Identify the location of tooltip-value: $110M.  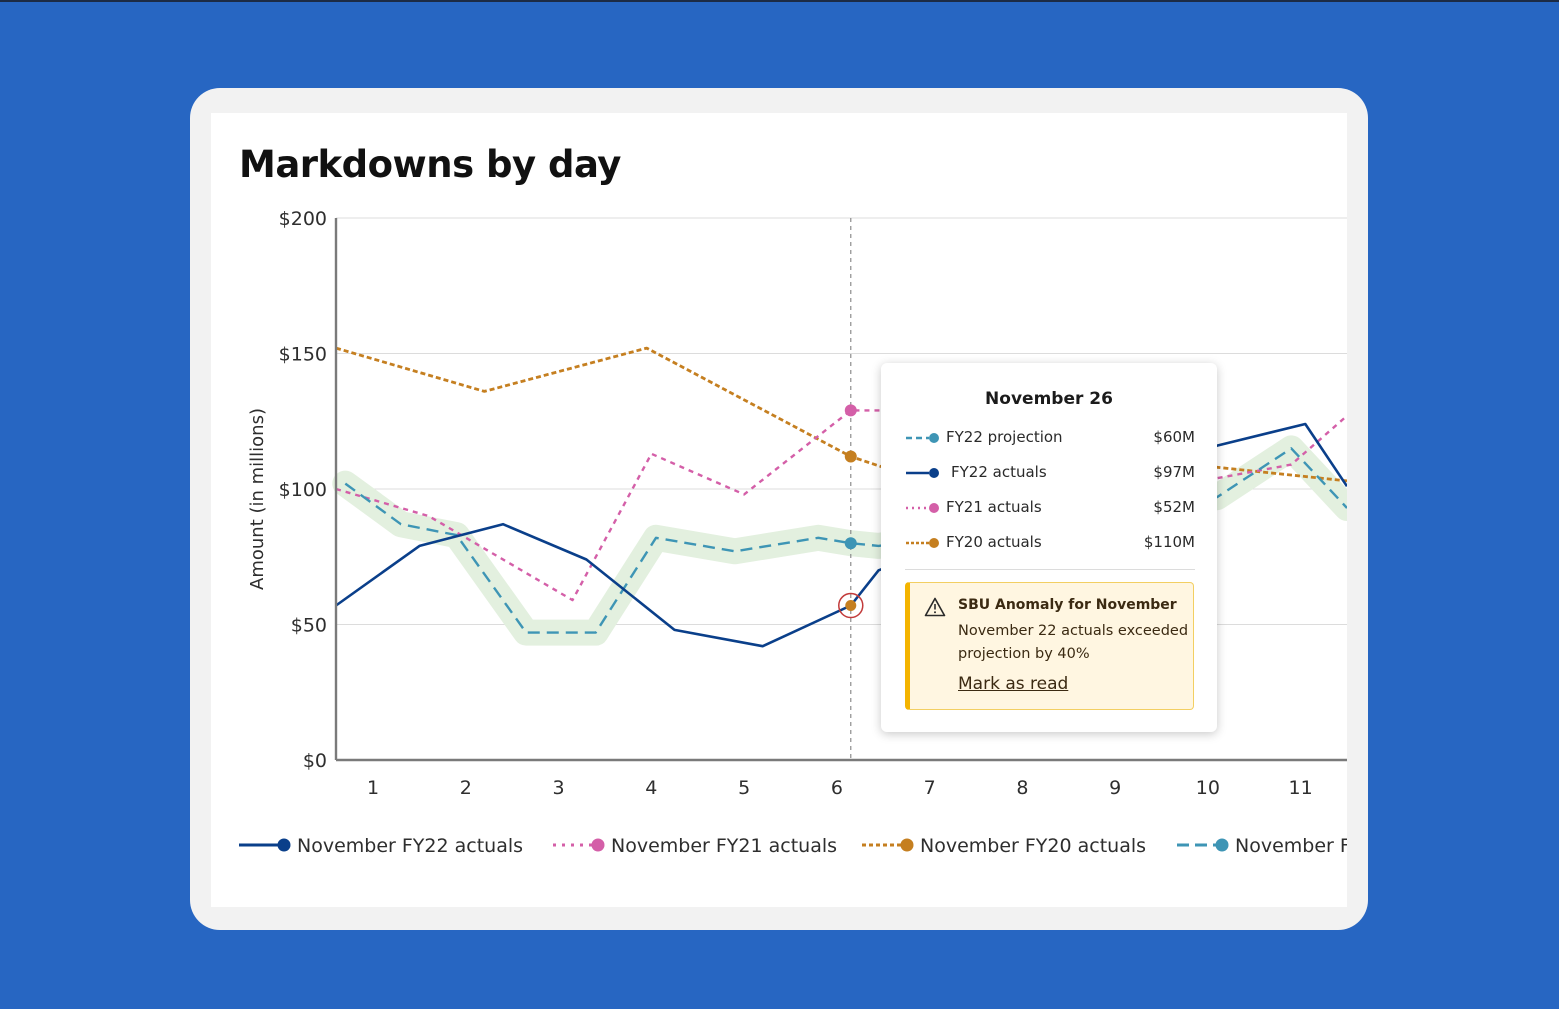
(1169, 542).